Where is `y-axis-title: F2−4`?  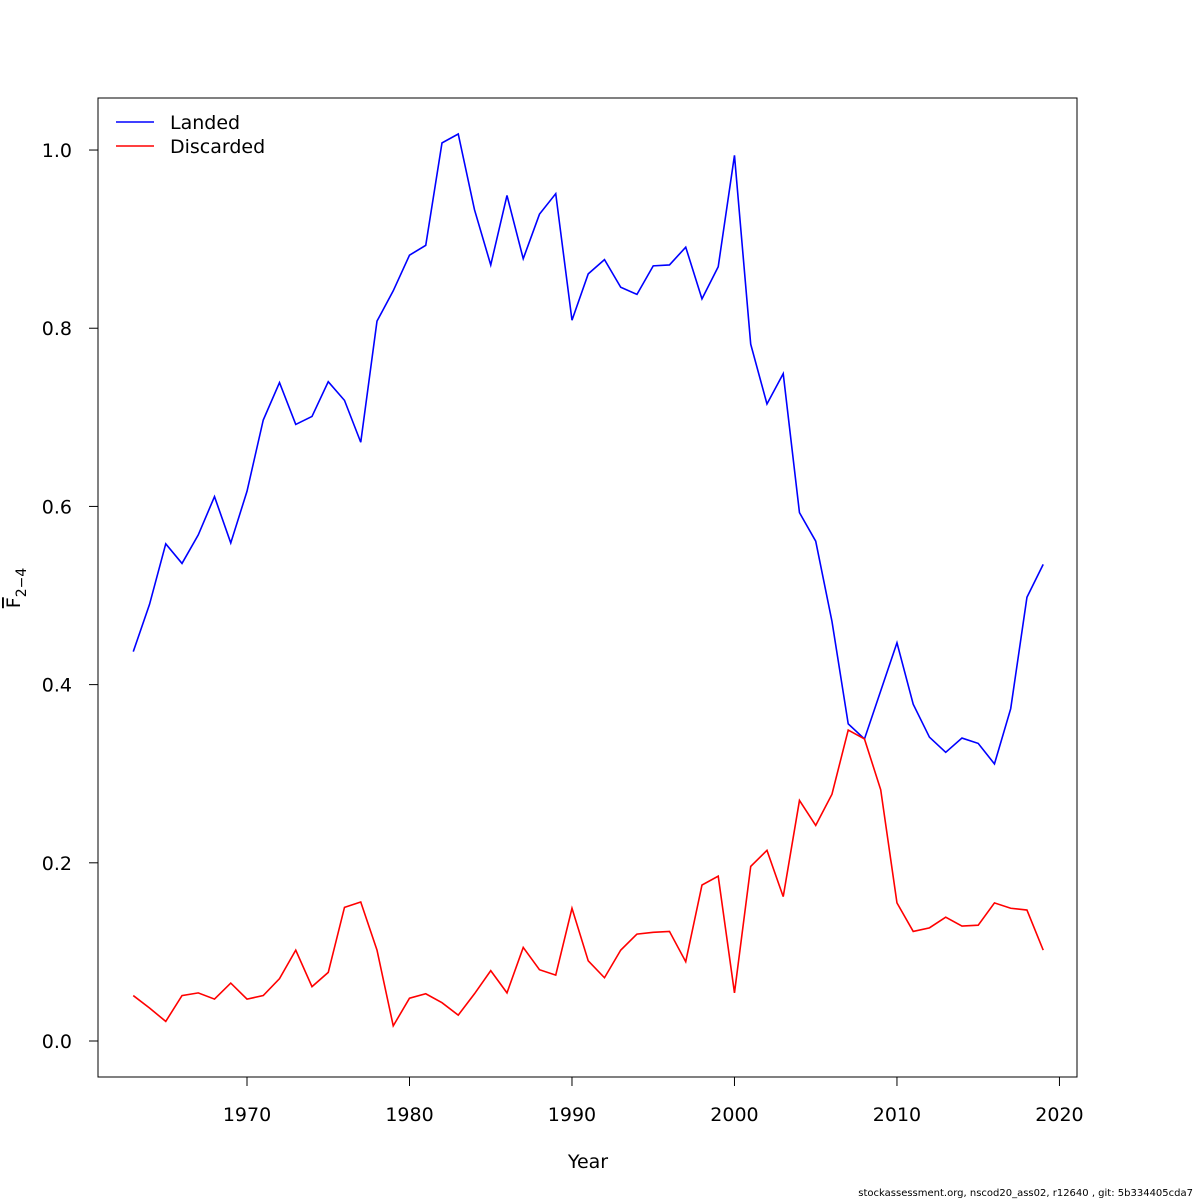 y-axis-title: F2−4 is located at coordinates (16, 588).